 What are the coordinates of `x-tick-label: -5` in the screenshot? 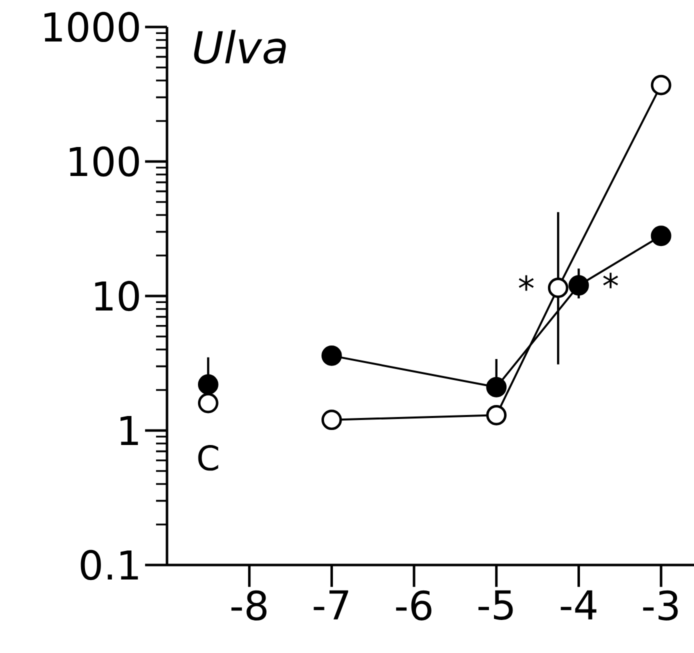 It's located at (495, 605).